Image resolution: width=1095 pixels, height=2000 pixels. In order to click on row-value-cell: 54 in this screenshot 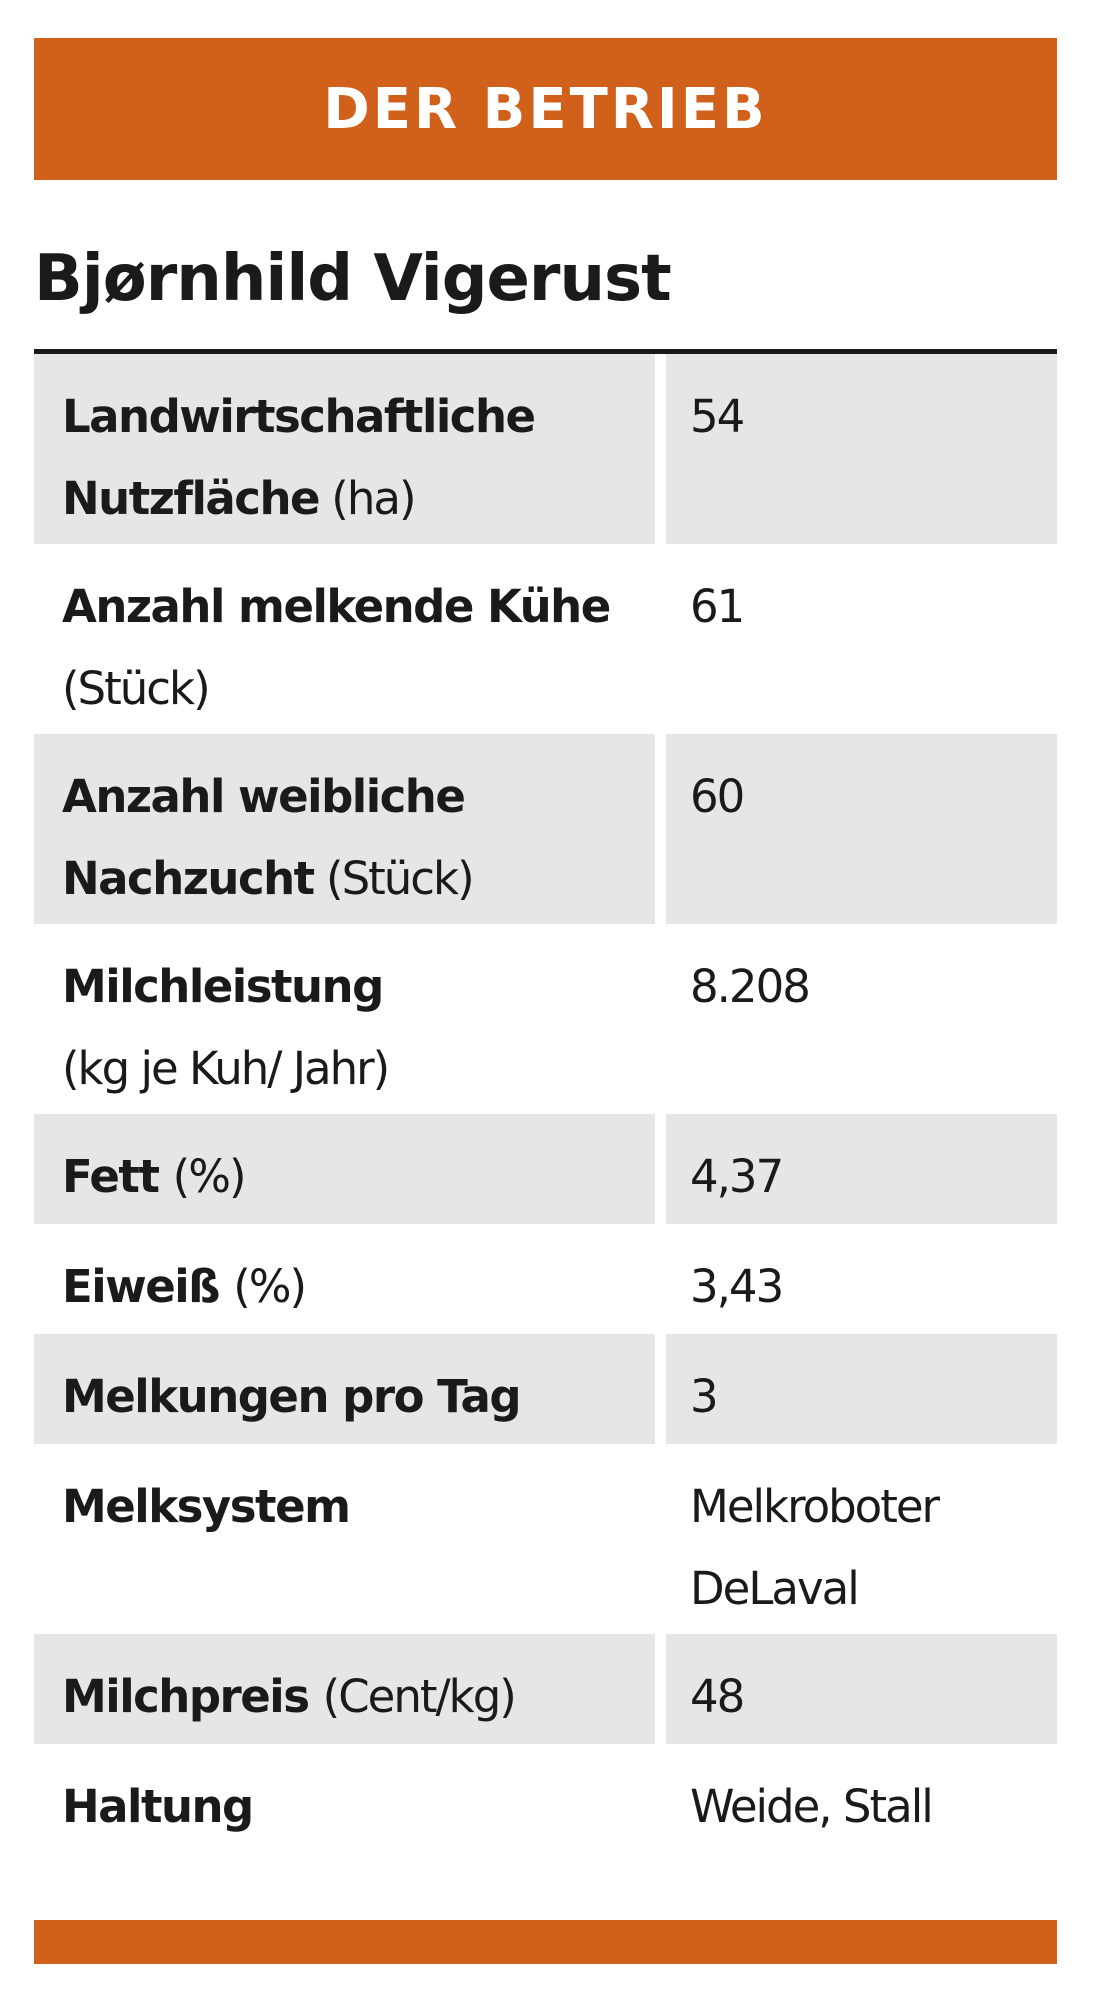, I will do `click(861, 449)`.